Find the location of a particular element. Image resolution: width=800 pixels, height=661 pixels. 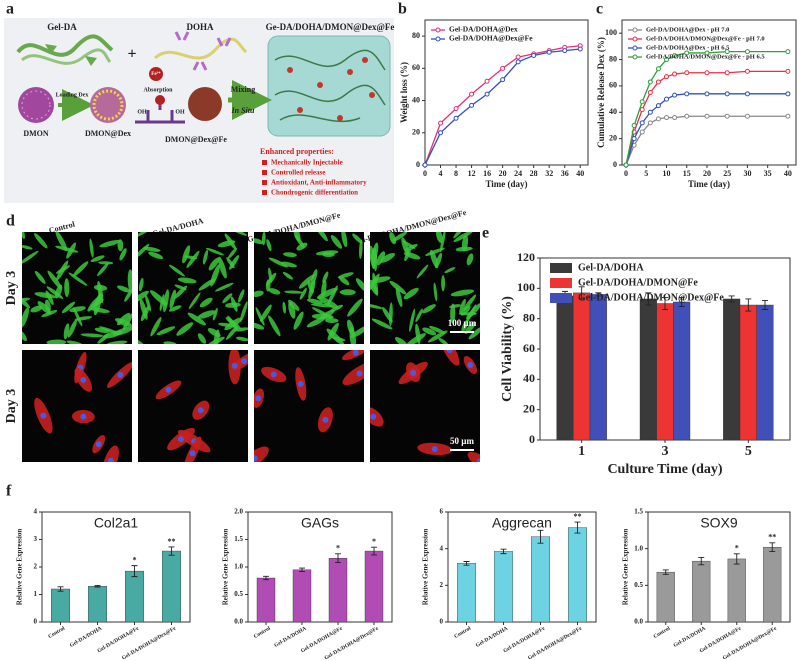

y-axis-label: Cell Viability (%) is located at coordinates (507, 349).